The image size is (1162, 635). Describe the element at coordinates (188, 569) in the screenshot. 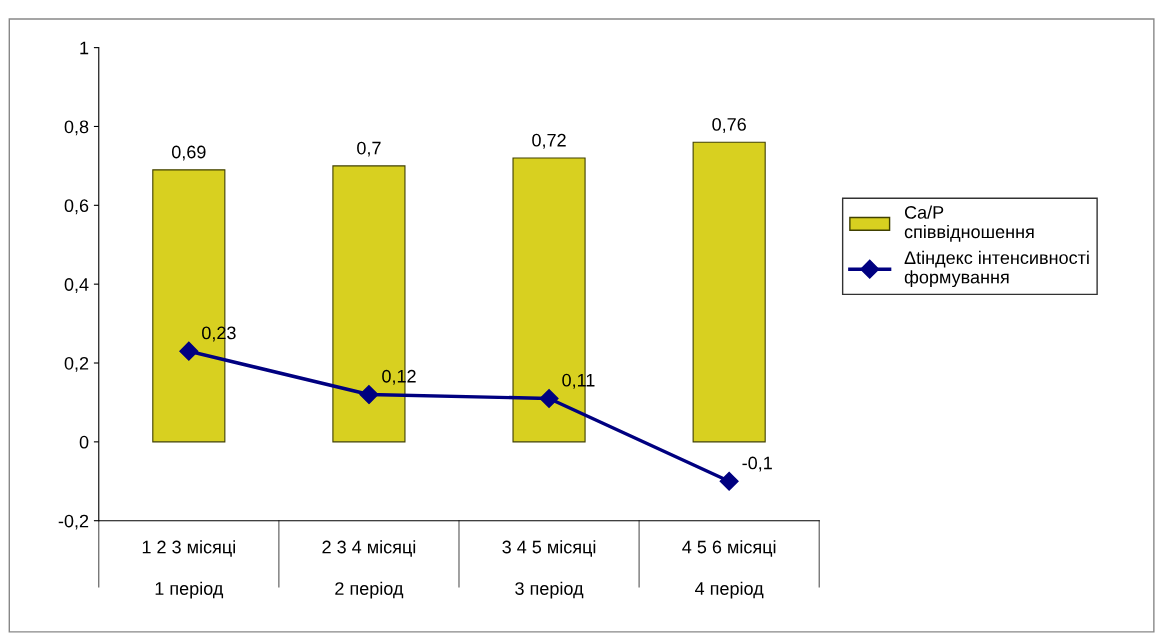

I see `category-label: 1 2 3 місяці 1 період` at that location.